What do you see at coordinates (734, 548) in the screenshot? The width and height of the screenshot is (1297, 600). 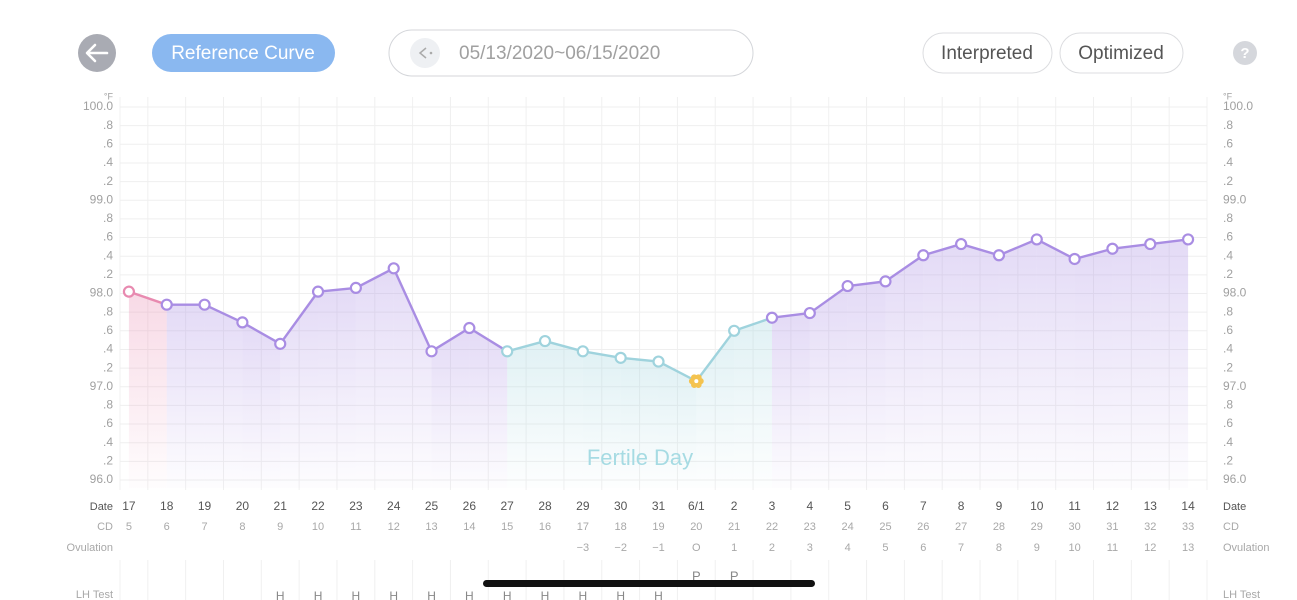 I see `ovulation-value: 1` at bounding box center [734, 548].